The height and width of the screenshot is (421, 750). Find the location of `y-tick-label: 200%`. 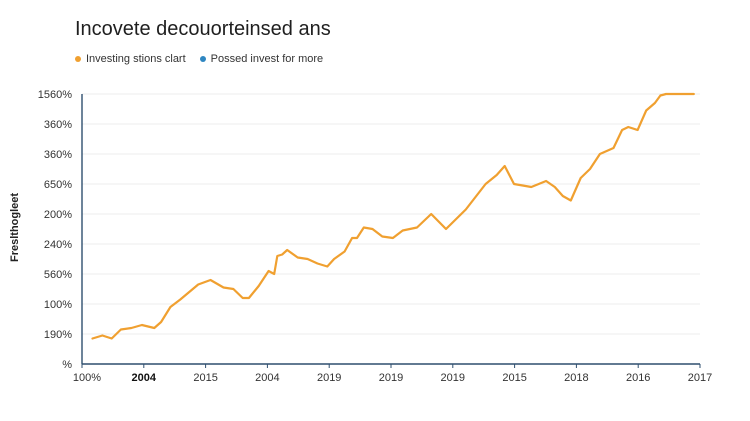

y-tick-label: 200% is located at coordinates (58, 215).